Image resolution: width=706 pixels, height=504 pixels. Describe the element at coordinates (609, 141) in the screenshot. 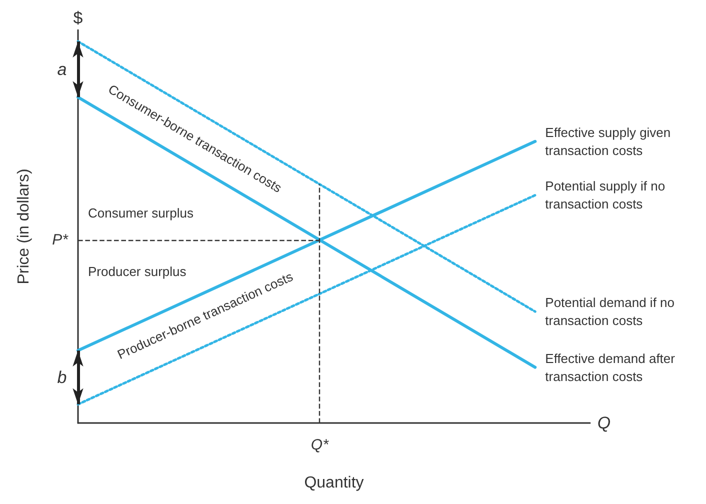

I see `series-label: Effective supply given transaction costs` at that location.